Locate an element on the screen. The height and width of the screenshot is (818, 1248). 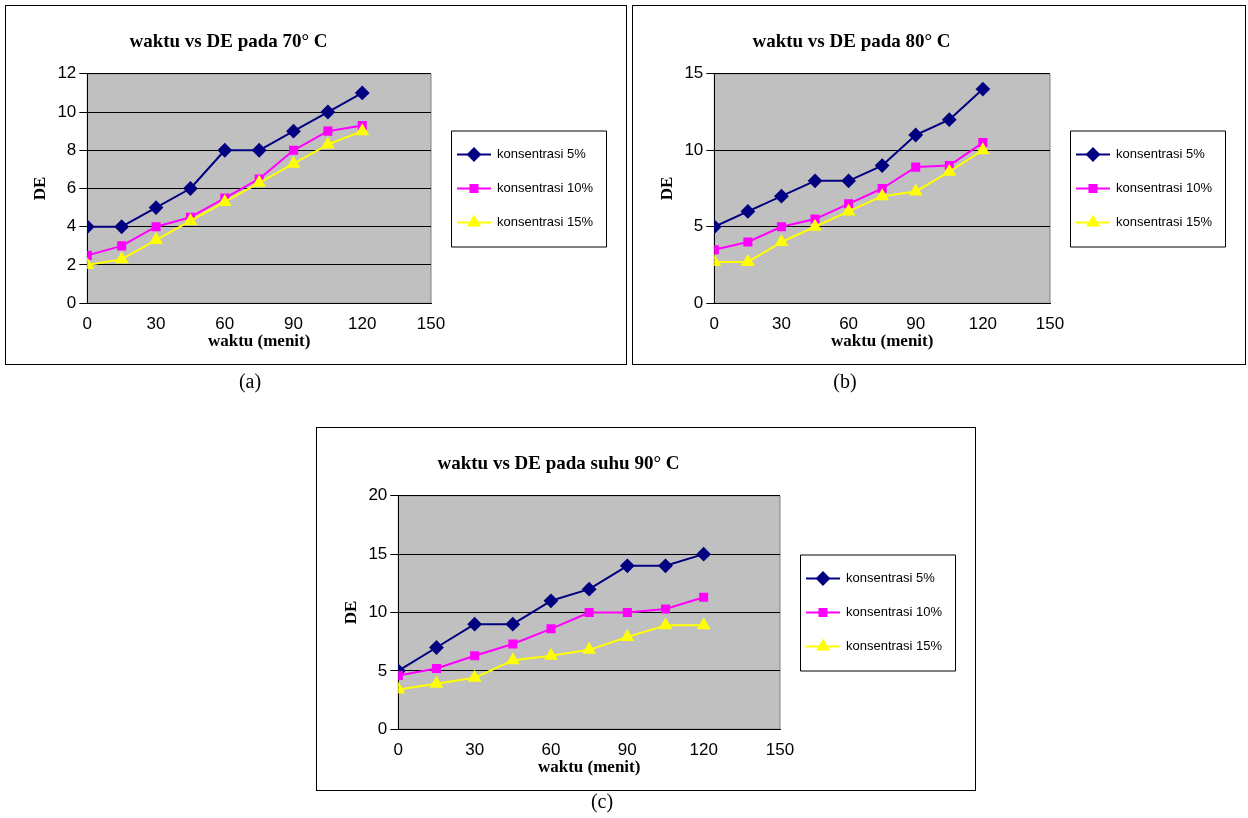
text: (c) is located at coordinates (602, 801).